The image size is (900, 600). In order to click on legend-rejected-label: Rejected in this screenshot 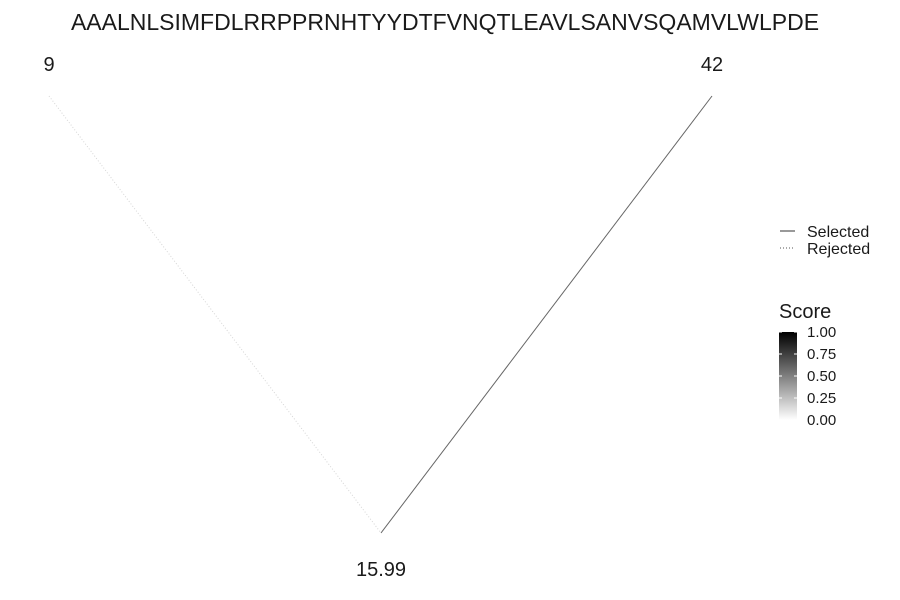, I will do `click(838, 249)`.